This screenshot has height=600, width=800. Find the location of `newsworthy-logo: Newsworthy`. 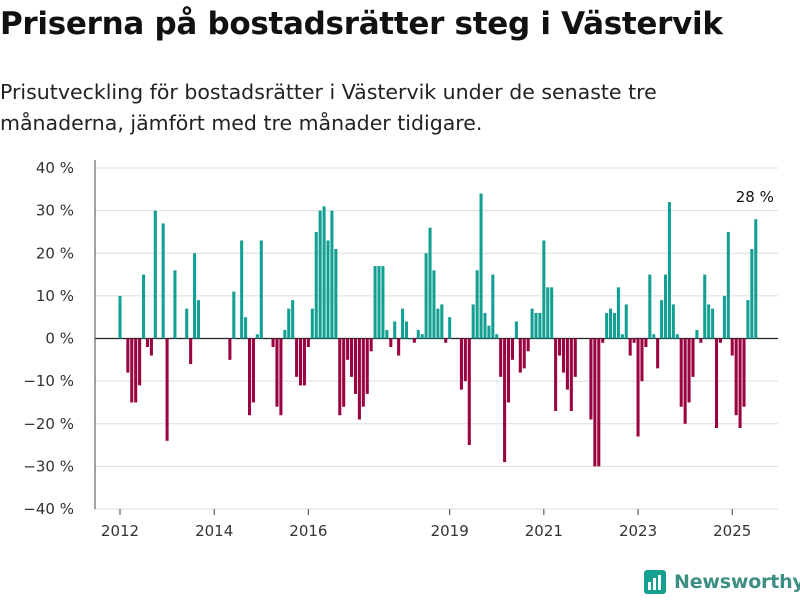

newsworthy-logo: Newsworthy is located at coordinates (722, 582).